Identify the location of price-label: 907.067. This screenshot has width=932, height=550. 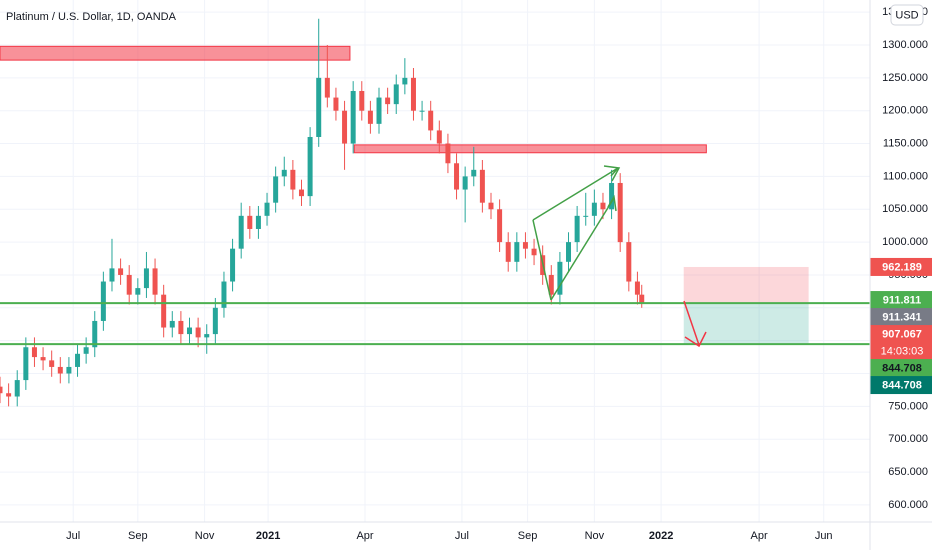
(902, 334).